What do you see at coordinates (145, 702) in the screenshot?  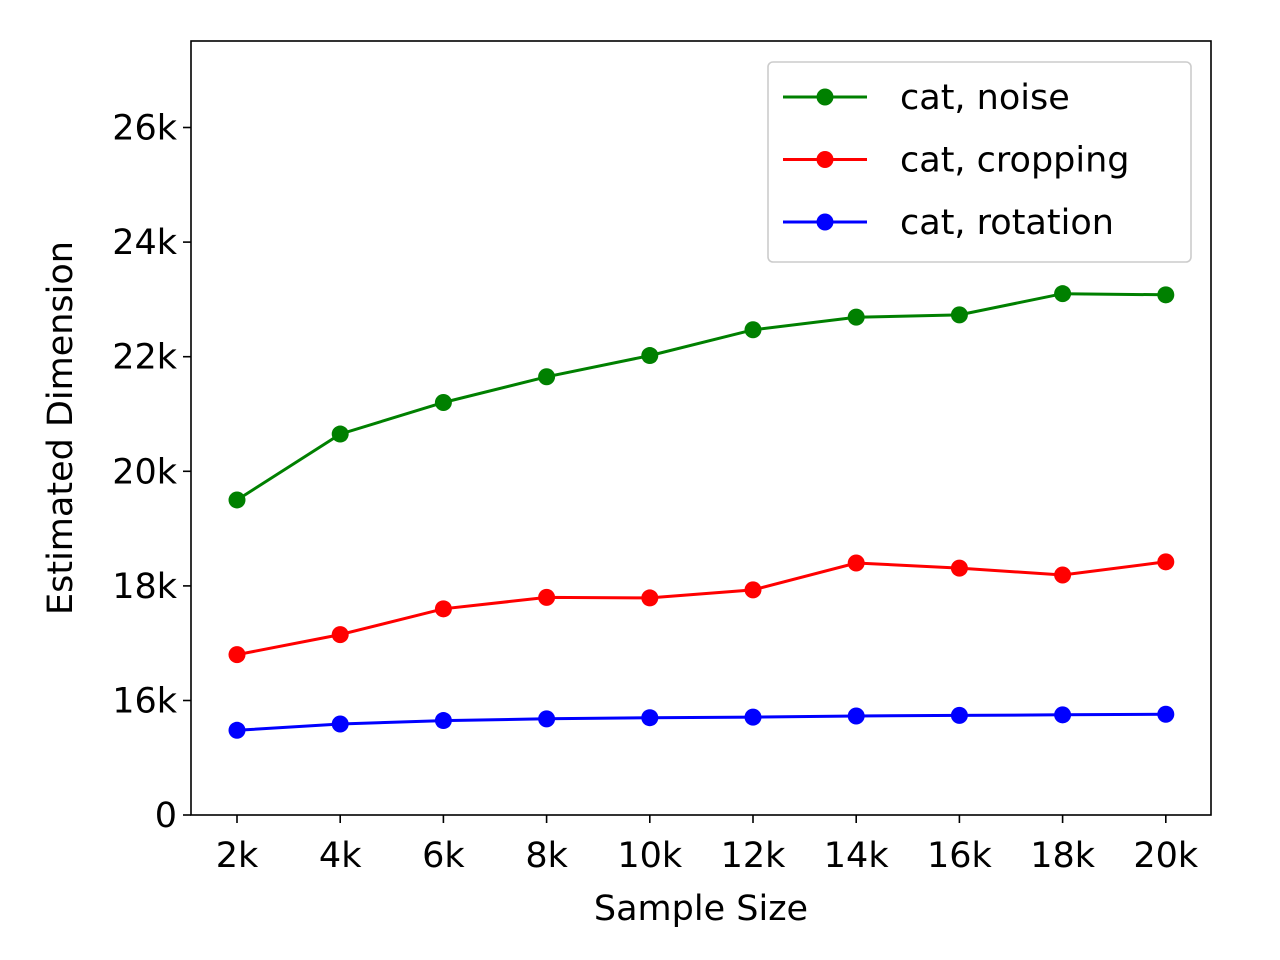 I see `y-tick-label: 16k` at bounding box center [145, 702].